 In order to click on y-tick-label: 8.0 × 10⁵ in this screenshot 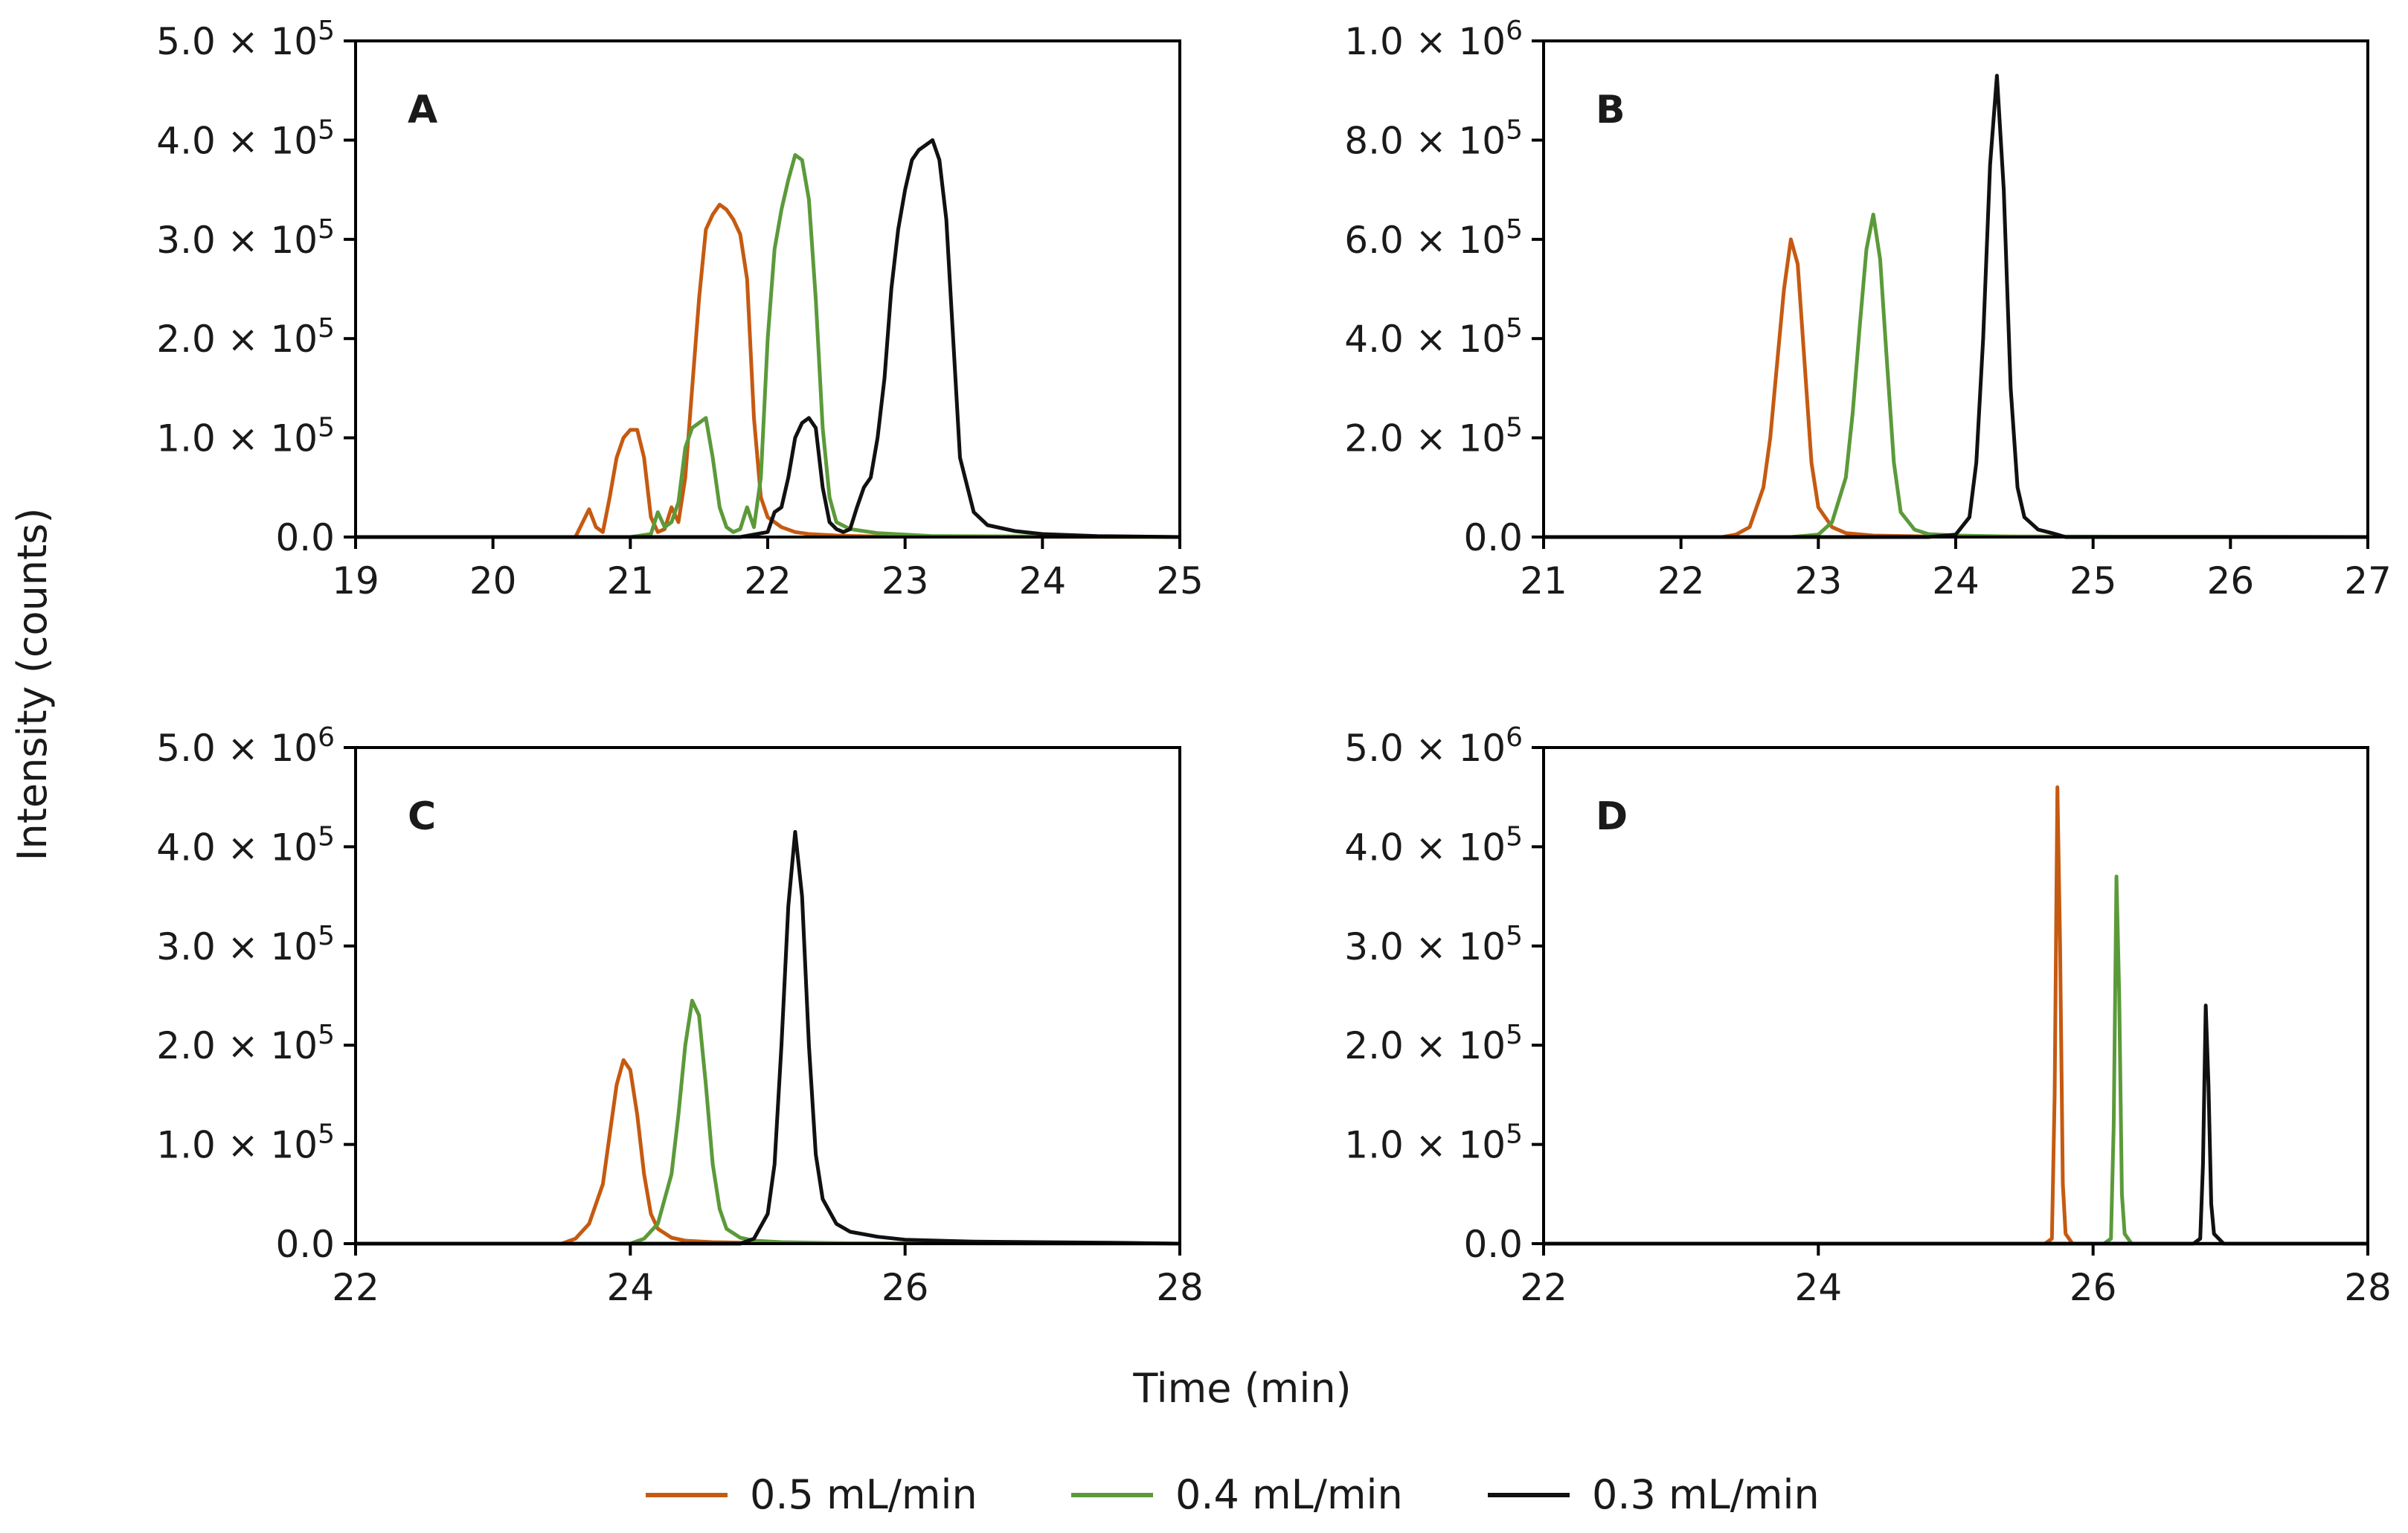, I will do `click(1433, 138)`.